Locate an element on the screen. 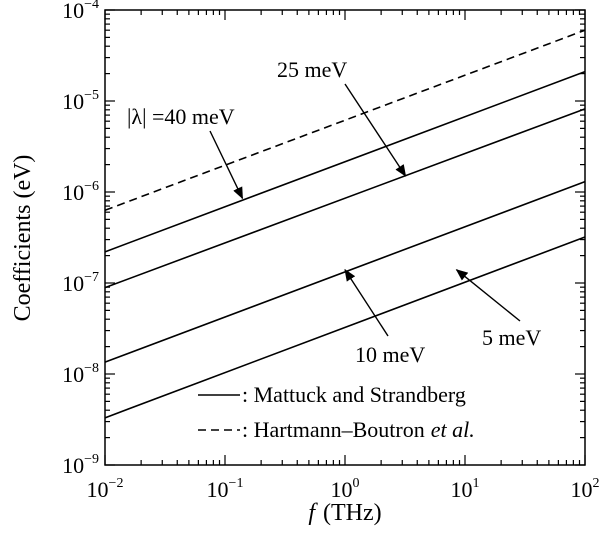 Image resolution: width=602 pixels, height=533 pixels. y-tick-label: 10⁻⁷ is located at coordinates (80, 283).